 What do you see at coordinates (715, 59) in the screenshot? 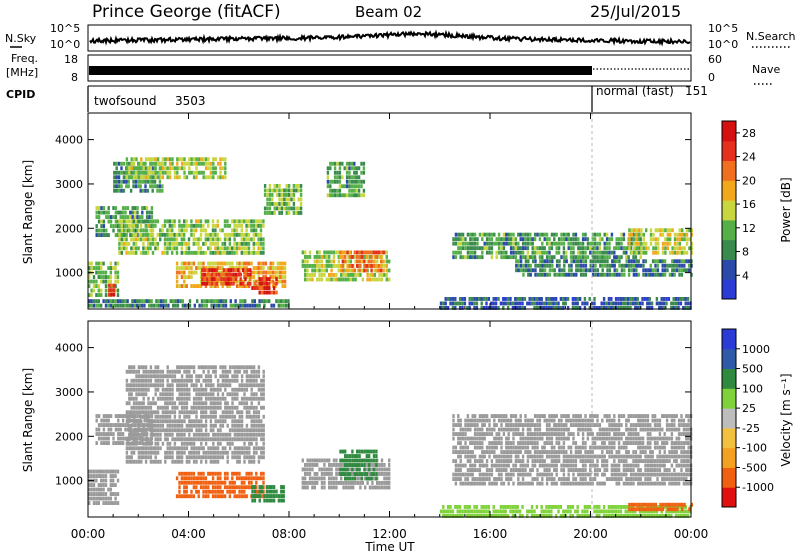
I see `nave-tick-top: 60` at bounding box center [715, 59].